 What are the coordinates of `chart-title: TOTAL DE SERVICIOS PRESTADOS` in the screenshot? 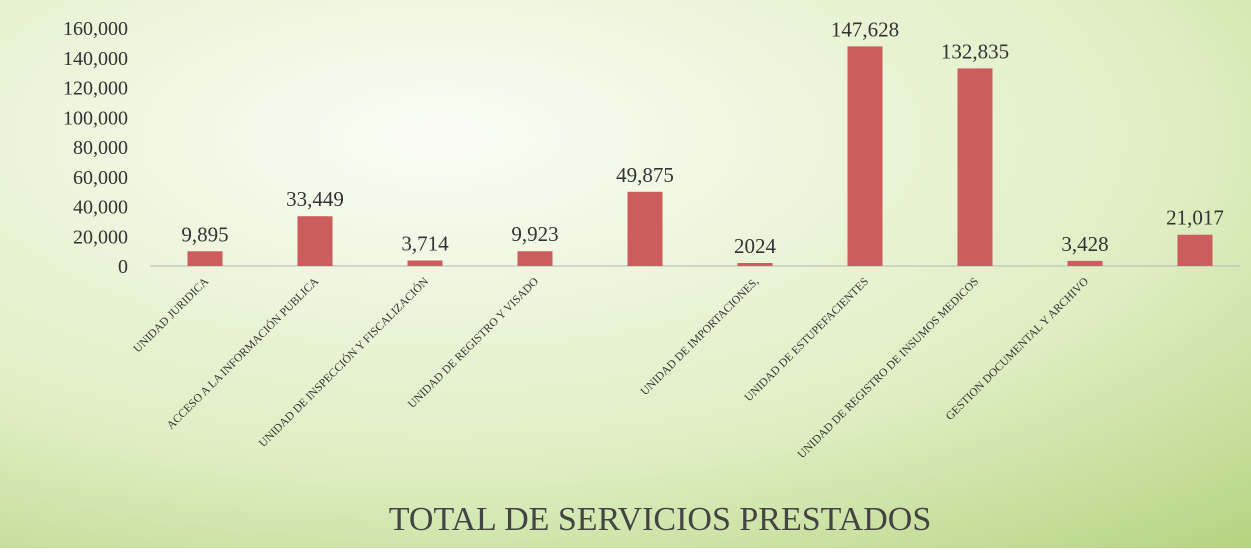 It's located at (660, 519).